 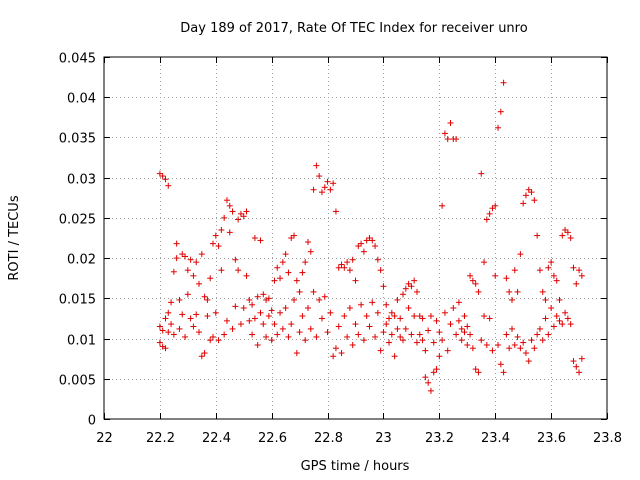 I want to click on x-tick-label: 22.4, so click(x=216, y=438).